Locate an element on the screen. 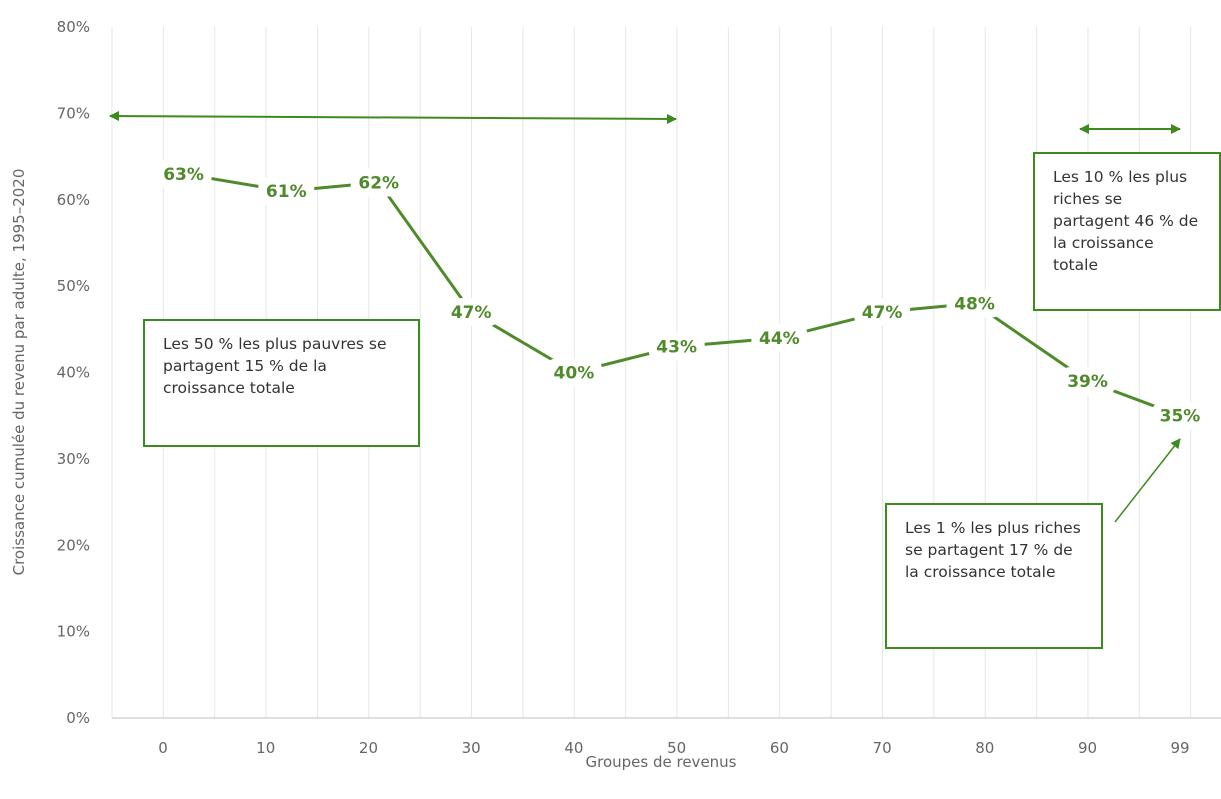  data-label: 61% is located at coordinates (286, 192).